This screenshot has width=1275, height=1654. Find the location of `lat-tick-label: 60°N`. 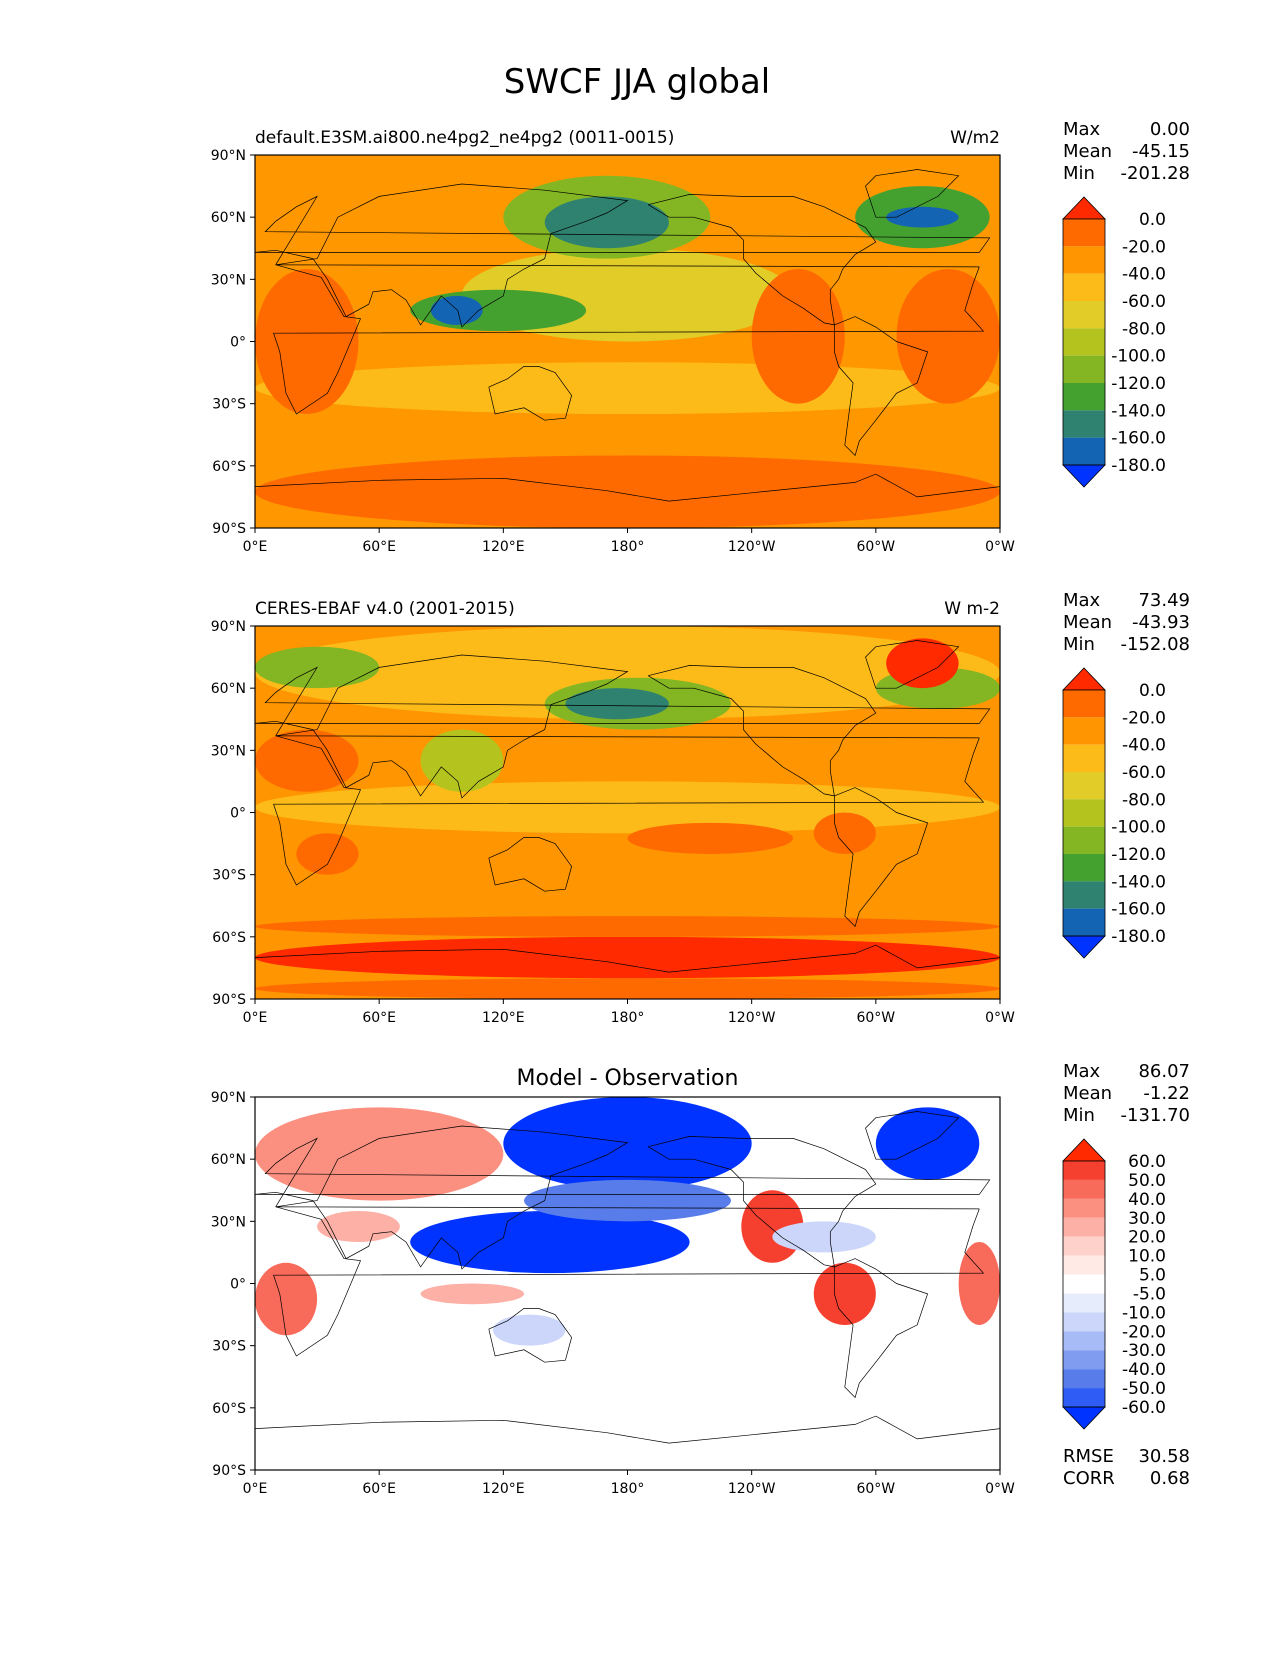

lat-tick-label: 60°N is located at coordinates (228, 1160).